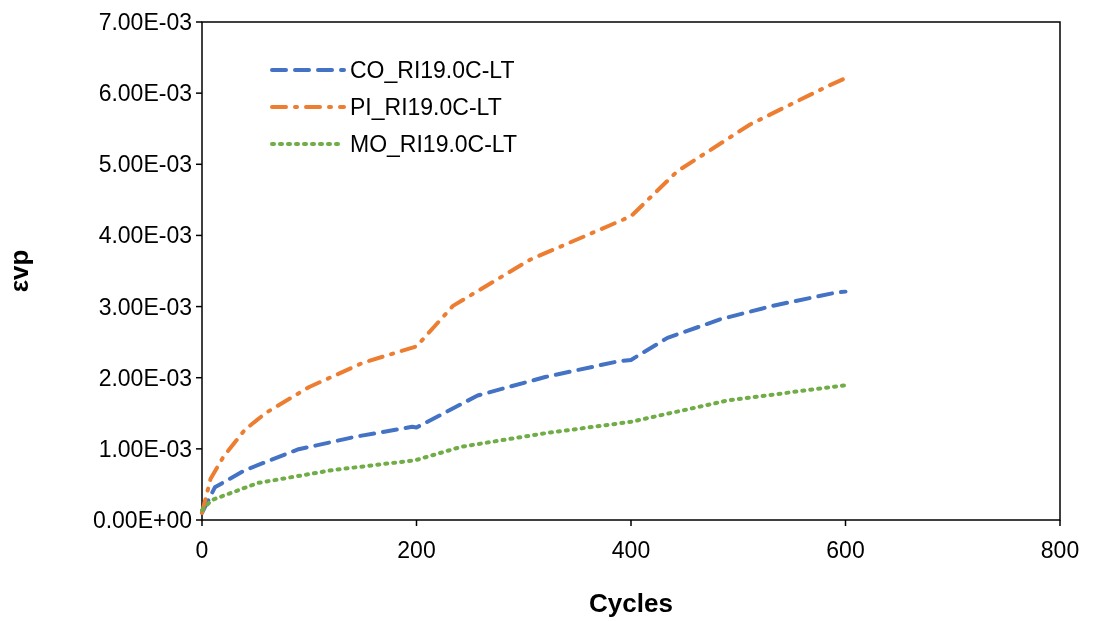 The height and width of the screenshot is (621, 1094). I want to click on line-series, so click(524, 448).